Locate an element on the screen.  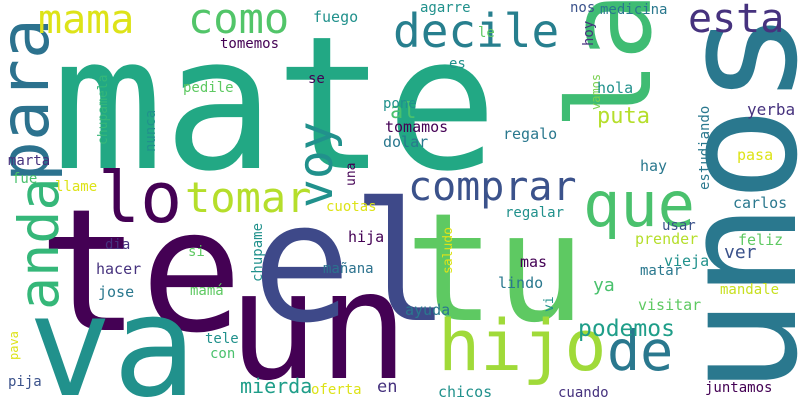
word: estudiando is located at coordinates (705, 148).